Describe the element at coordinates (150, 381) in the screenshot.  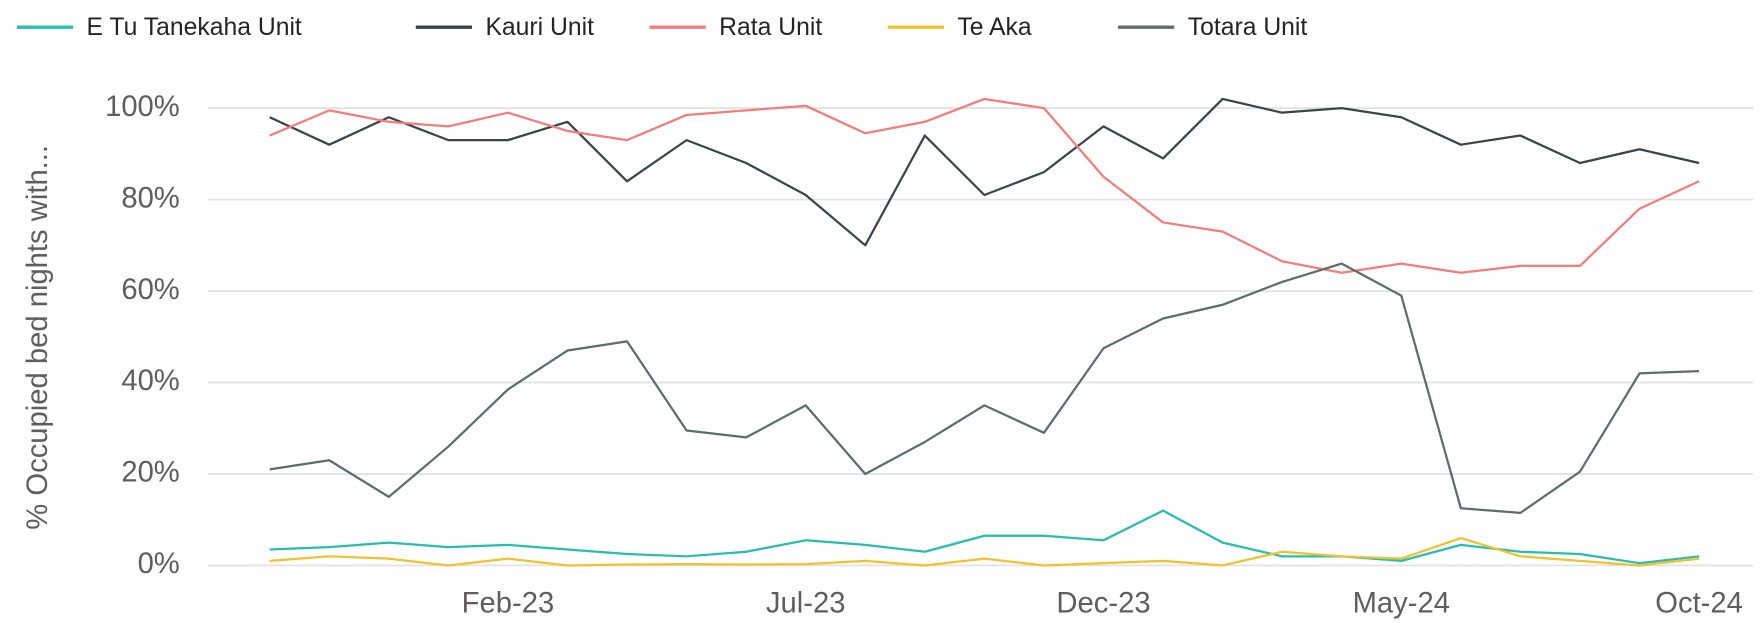
I see `y-tick-label: 40%` at that location.